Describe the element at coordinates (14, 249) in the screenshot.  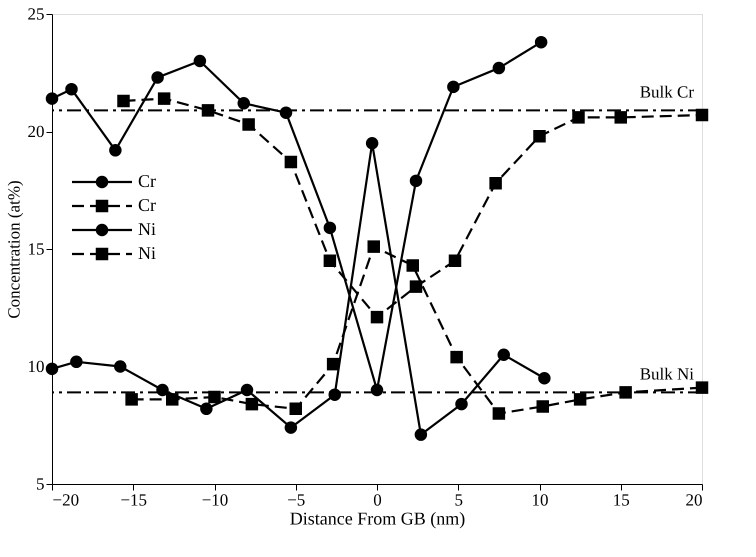
I see `y-axis-title: Concentration (at%)` at that location.